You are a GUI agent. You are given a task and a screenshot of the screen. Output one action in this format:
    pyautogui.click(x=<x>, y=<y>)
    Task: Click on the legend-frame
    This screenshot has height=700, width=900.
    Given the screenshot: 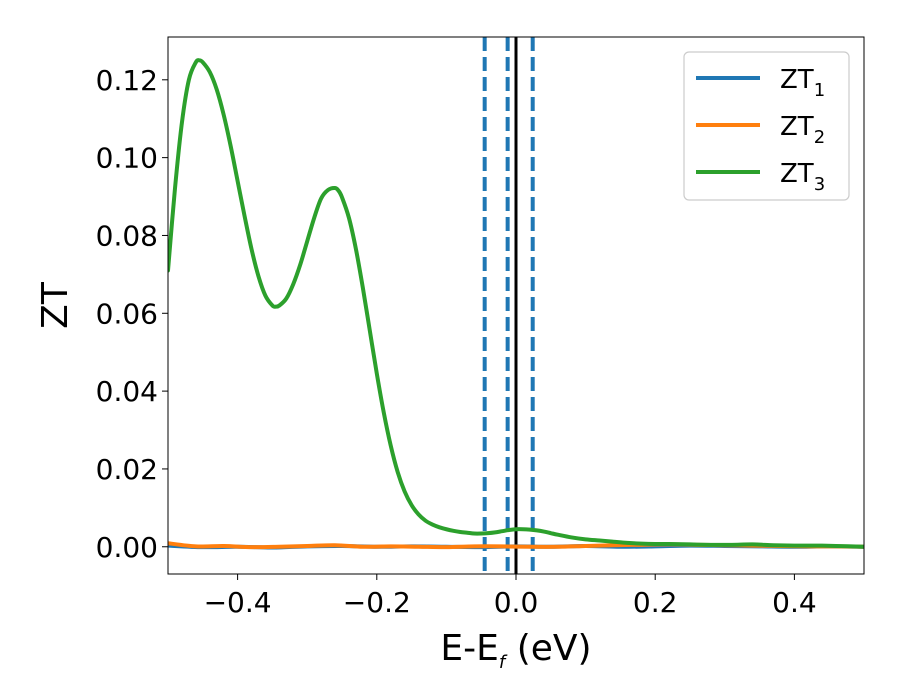 What is the action you would take?
    pyautogui.click(x=766, y=126)
    